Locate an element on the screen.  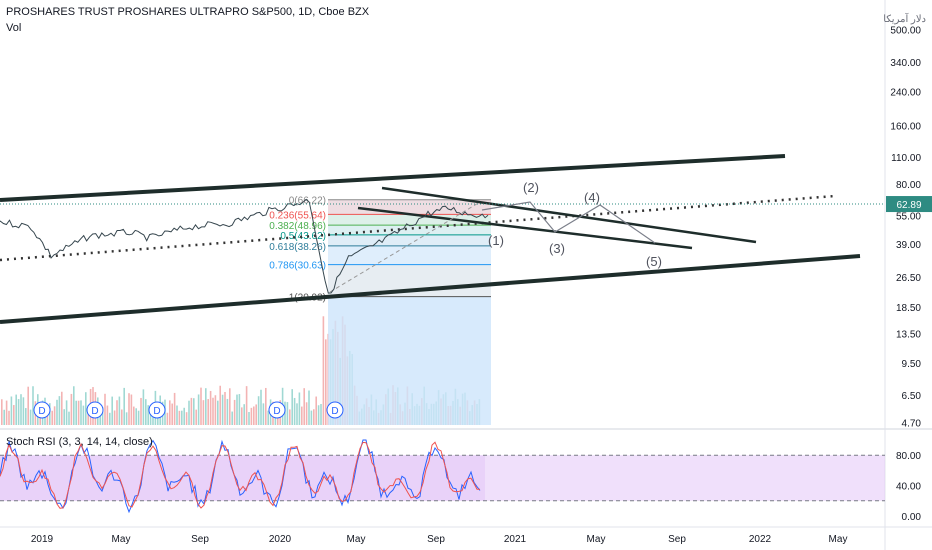
wave-label: (4) is located at coordinates (592, 197).